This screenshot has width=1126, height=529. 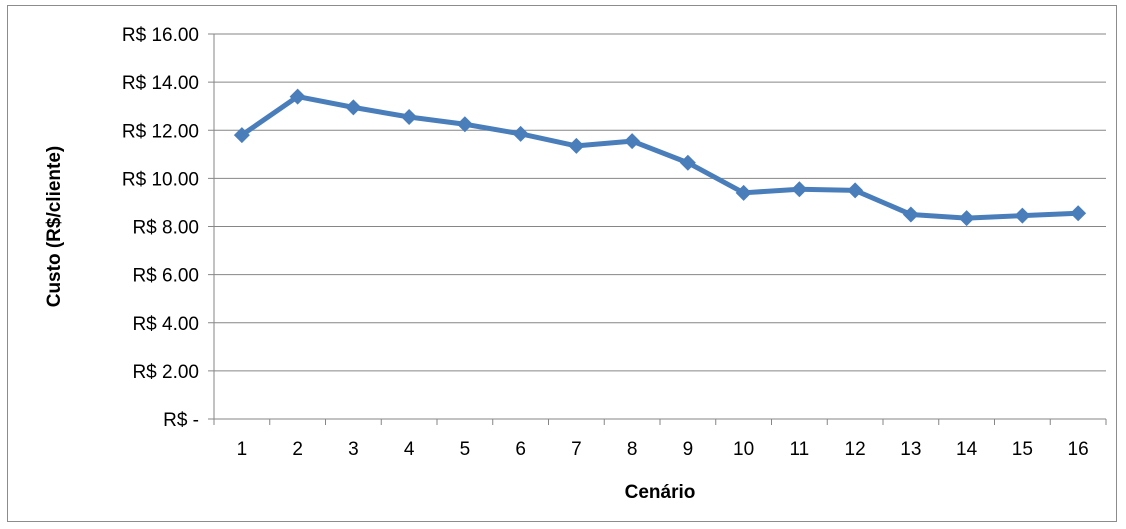 I want to click on x-tick-label: 2, so click(x=297, y=449).